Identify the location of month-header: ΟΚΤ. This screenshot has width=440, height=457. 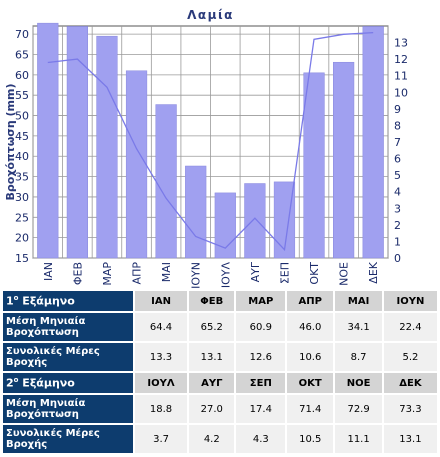
(310, 383).